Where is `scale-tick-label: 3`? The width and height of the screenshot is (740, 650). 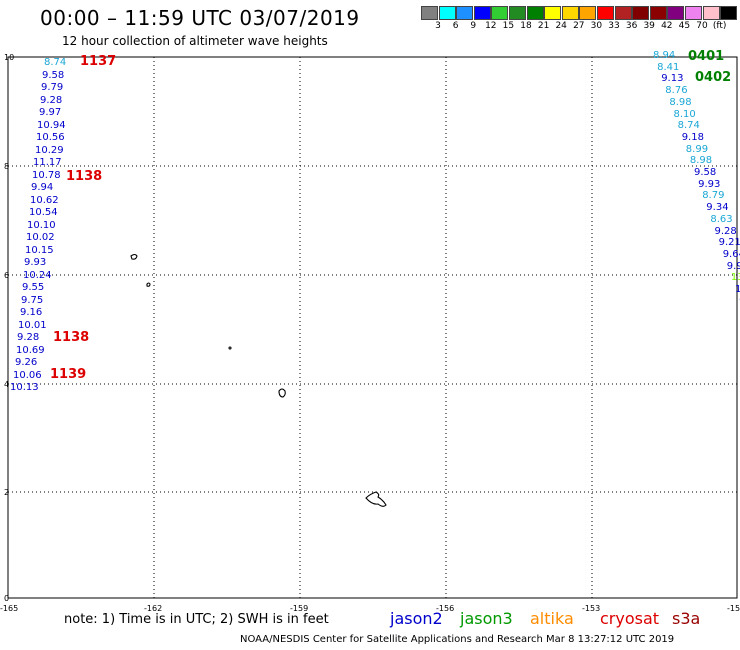
scale-tick-label: 3 is located at coordinates (438, 26).